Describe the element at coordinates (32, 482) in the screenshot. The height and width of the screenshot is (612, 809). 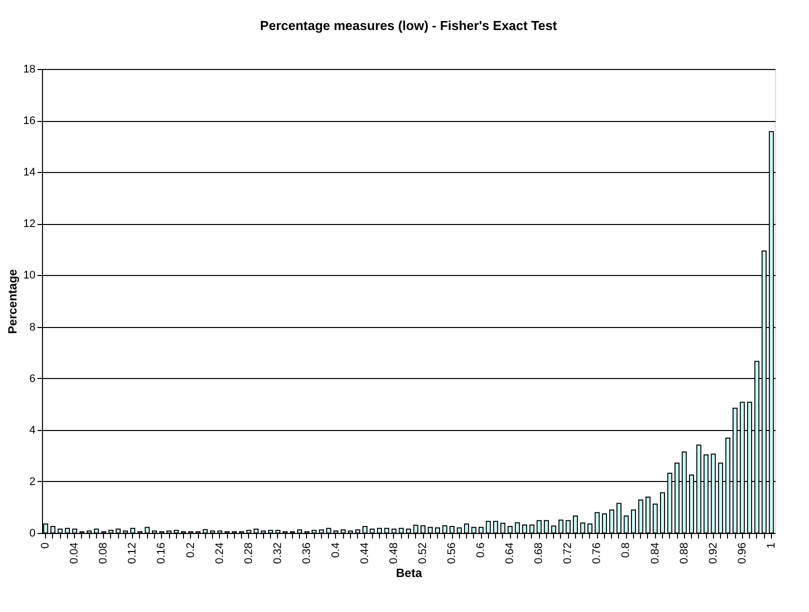
I see `y-tick-label: 2` at that location.